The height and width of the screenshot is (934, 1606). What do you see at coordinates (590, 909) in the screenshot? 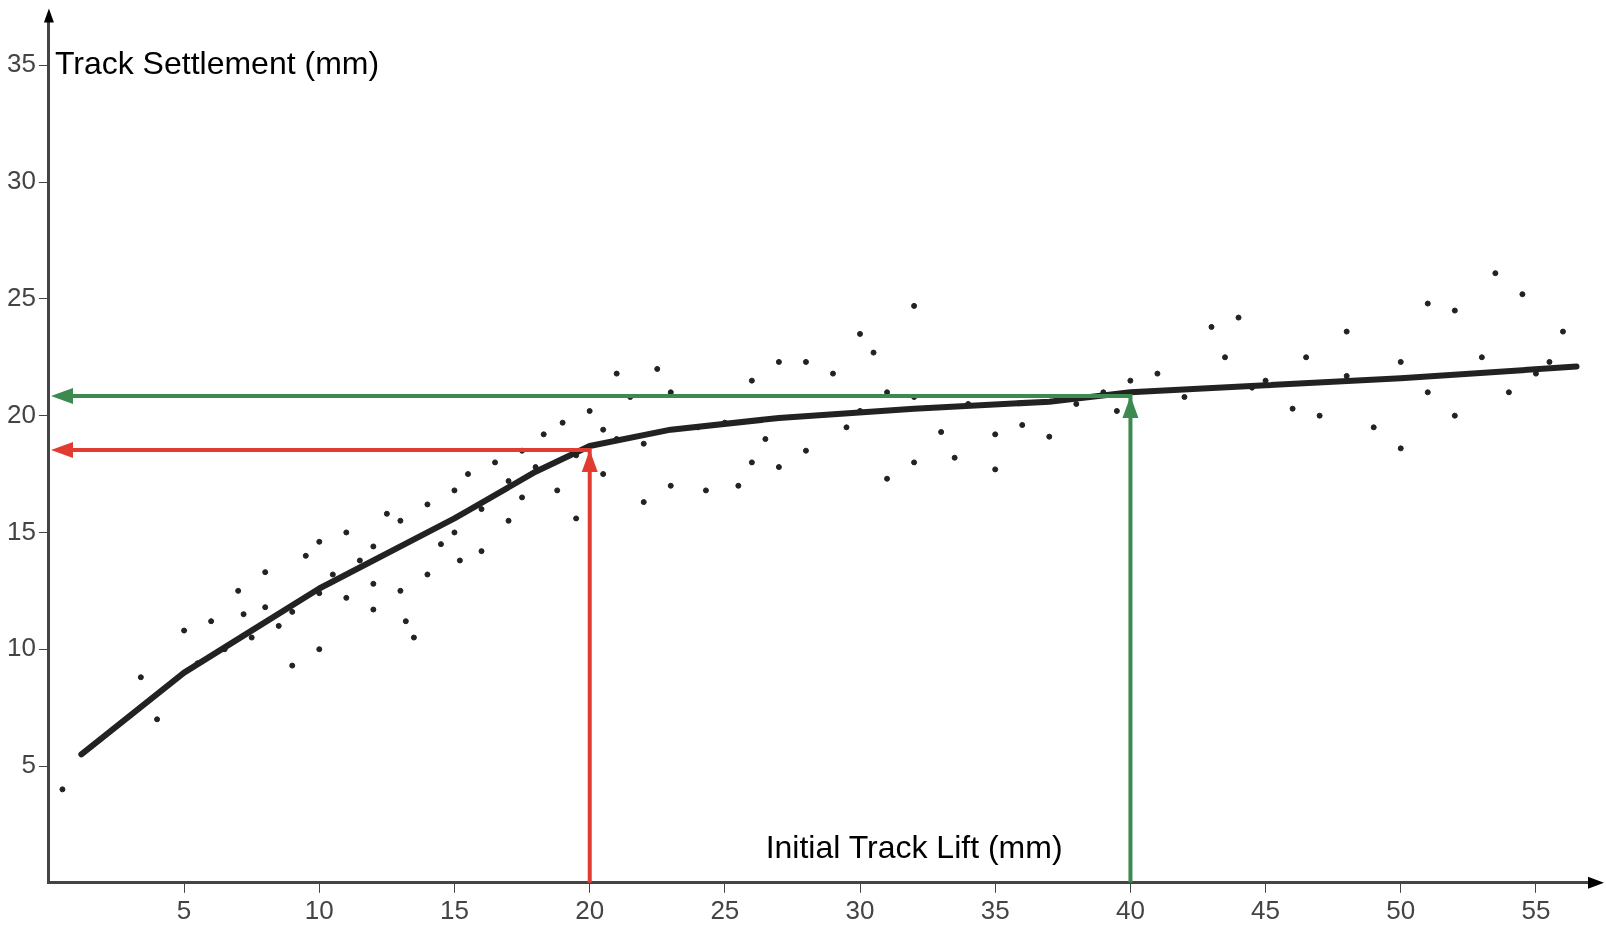
I see `x-tick-label: 20` at bounding box center [590, 909].